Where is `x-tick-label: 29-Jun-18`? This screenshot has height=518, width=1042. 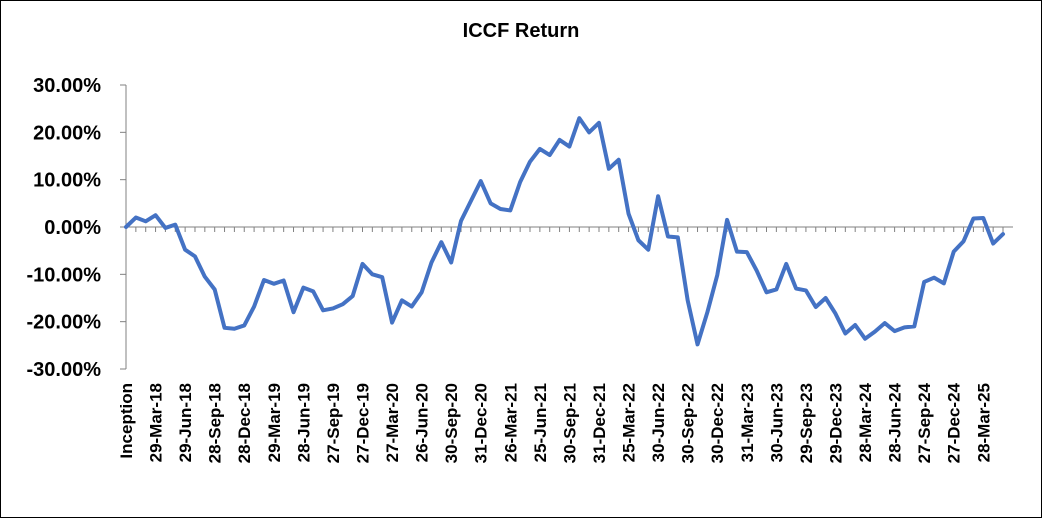
x-tick-label: 29-Jun-18 is located at coordinates (185, 422).